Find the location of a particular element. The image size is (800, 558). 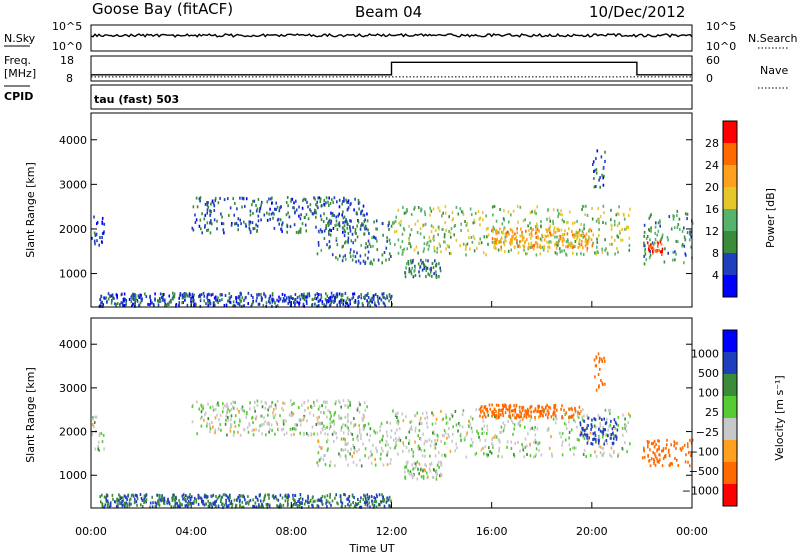

freq-left-label-1: Freq. is located at coordinates (17, 60).